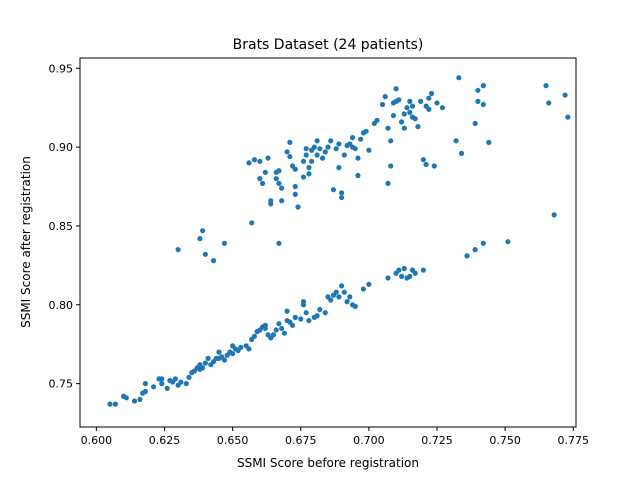 The width and height of the screenshot is (640, 480). Describe the element at coordinates (61, 147) in the screenshot. I see `y-tick-label: 0.90` at that location.